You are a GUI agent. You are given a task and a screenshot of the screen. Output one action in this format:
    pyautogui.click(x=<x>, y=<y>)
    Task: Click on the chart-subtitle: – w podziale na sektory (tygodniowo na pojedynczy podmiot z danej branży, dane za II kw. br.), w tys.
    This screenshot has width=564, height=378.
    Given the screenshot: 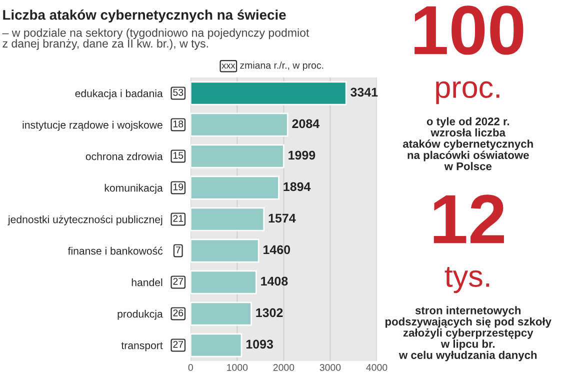 What is the action you would take?
    pyautogui.click(x=156, y=39)
    